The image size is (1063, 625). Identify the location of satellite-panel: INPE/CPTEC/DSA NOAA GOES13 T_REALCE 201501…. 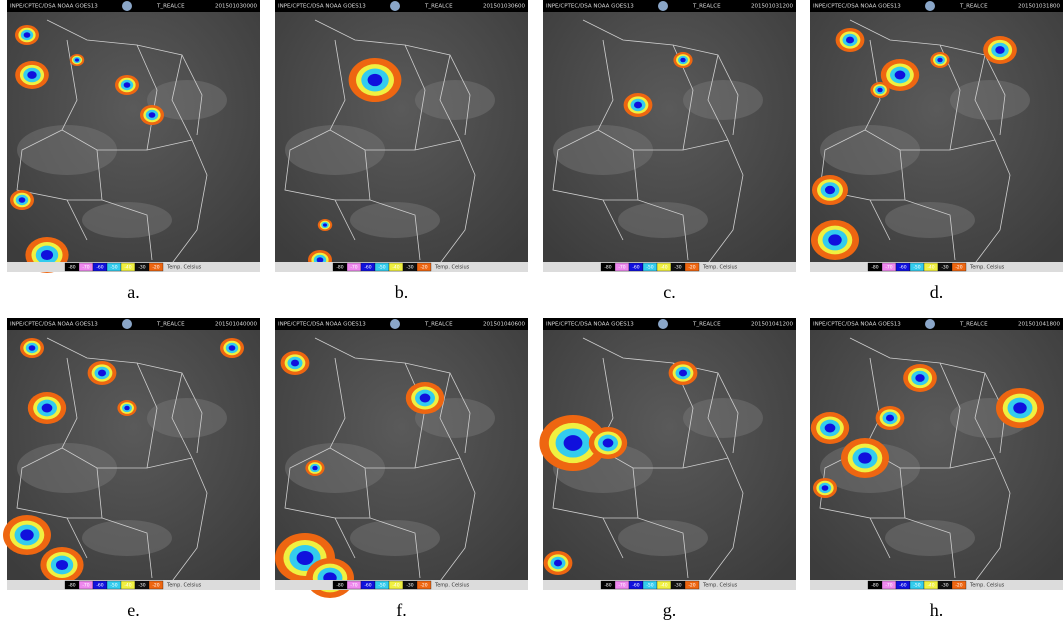
(133, 136).